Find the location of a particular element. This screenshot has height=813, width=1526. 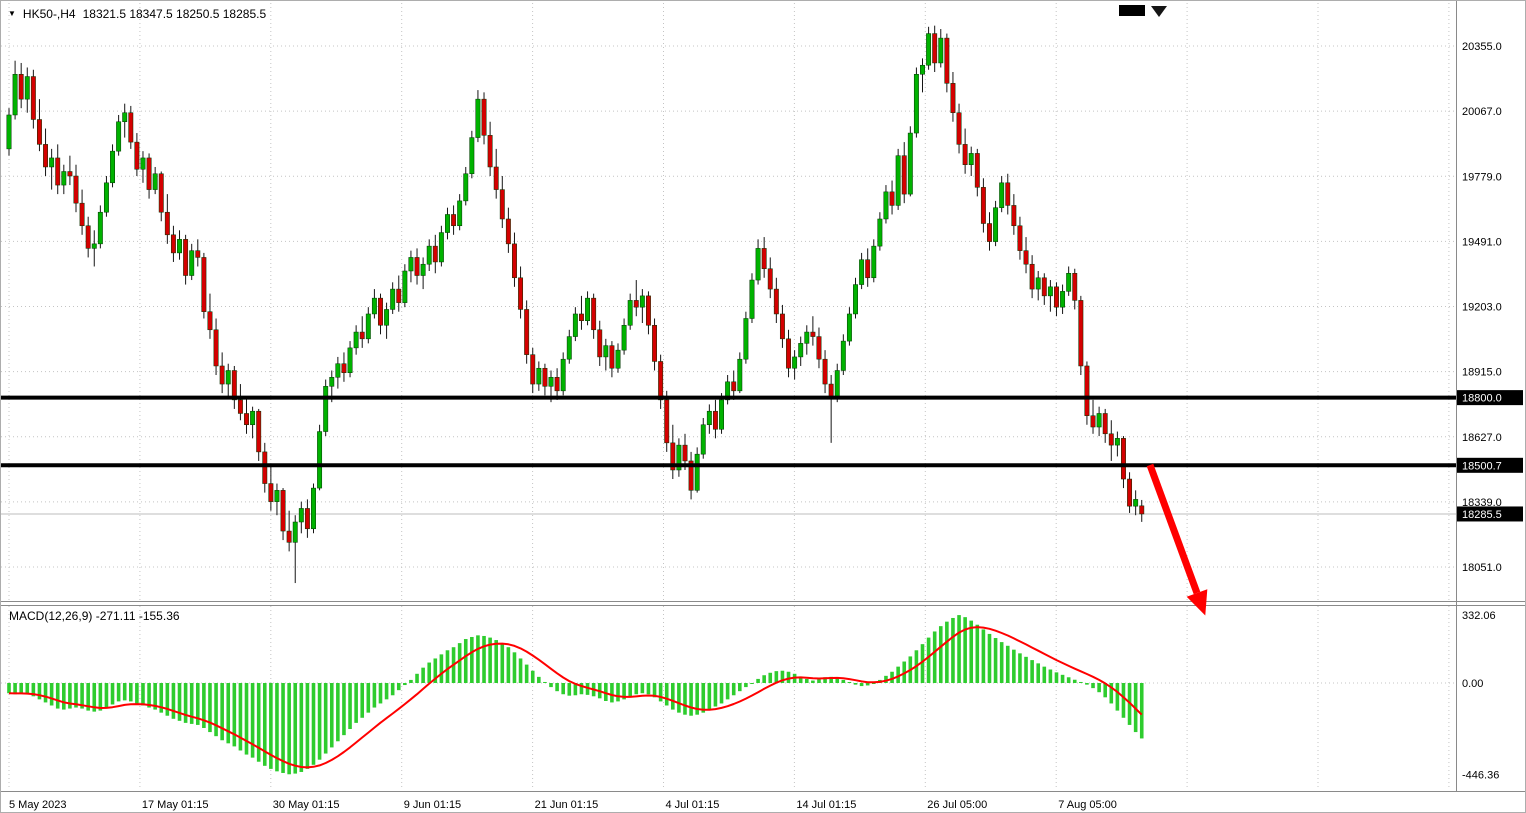

macd-axis-label: 0.00 is located at coordinates (1472, 684).